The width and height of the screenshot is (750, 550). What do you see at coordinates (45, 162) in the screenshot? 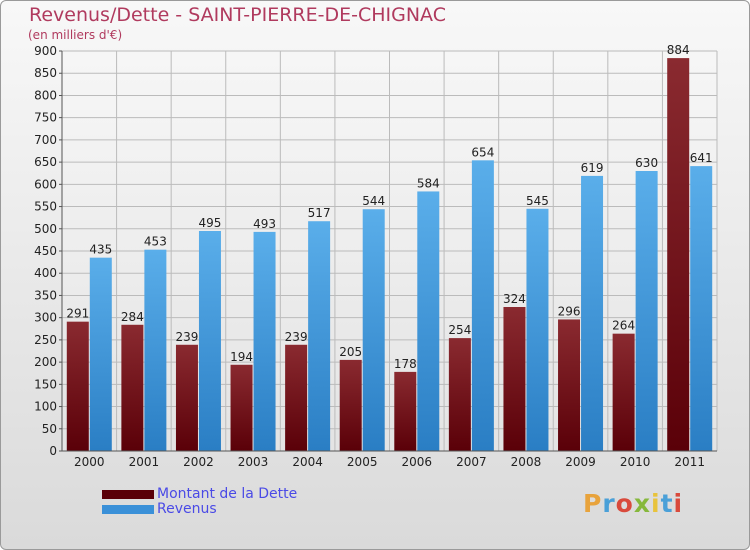
I see `y-tick-label: 650` at bounding box center [45, 162].